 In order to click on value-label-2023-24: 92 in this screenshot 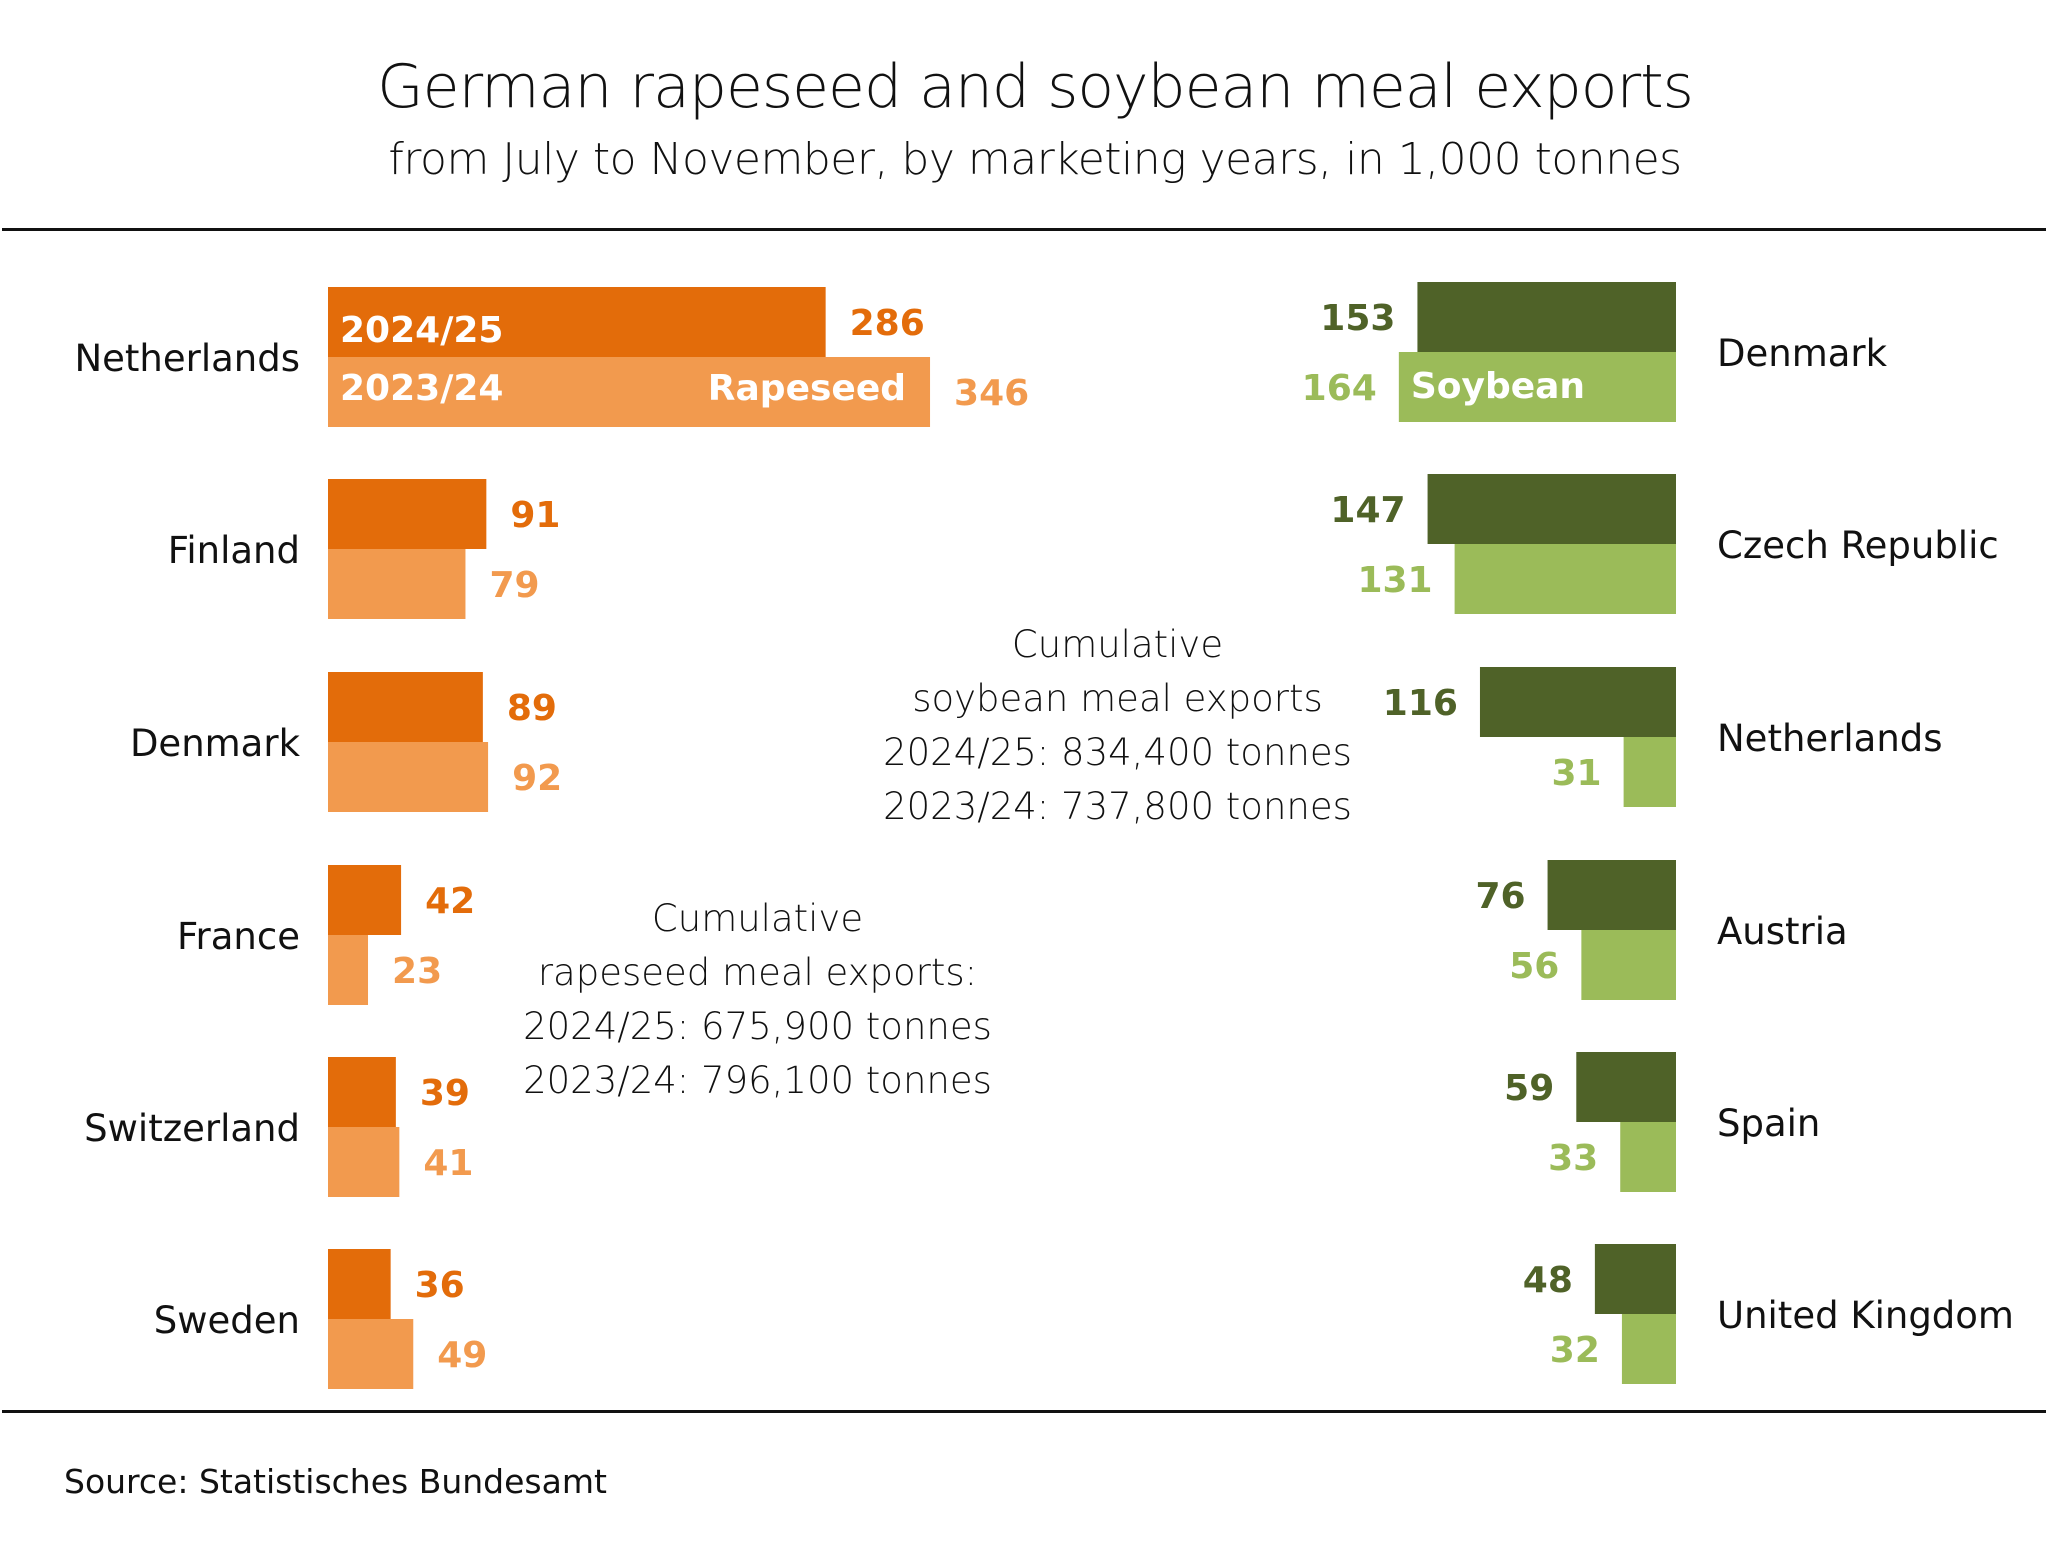, I will do `click(537, 778)`.